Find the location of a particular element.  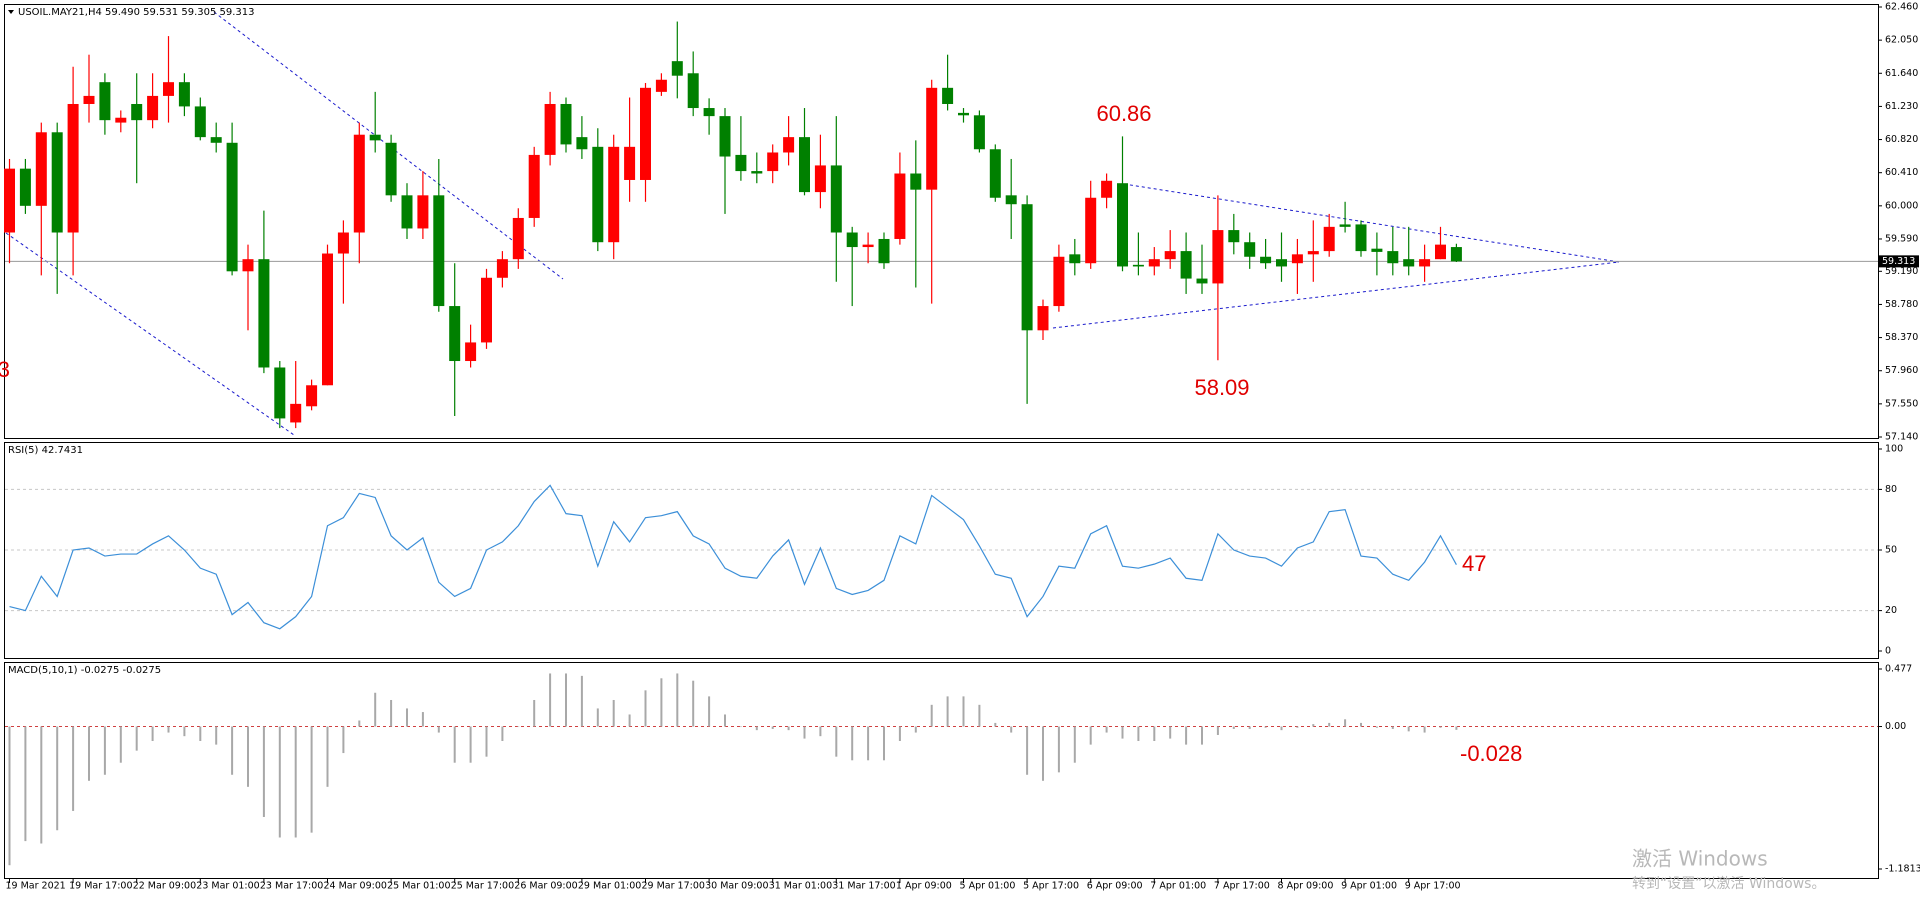

x-tick-label: 8 Apr 09:00 is located at coordinates (1306, 886).